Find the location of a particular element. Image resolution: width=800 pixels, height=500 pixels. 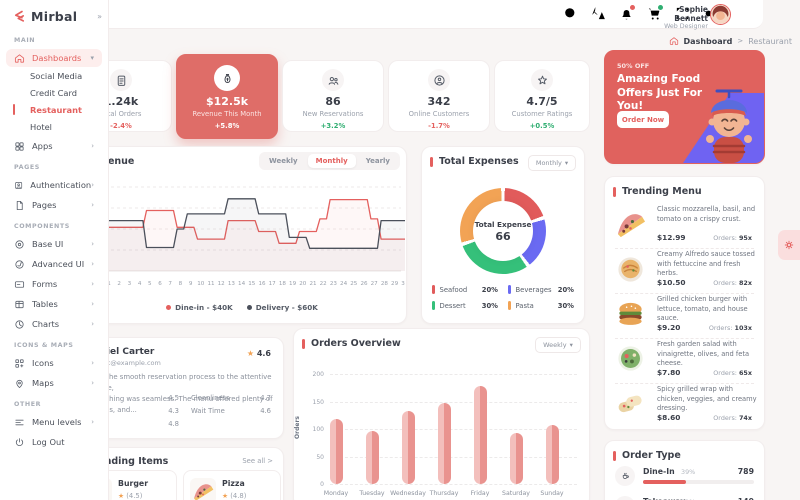

stat-card-online-customers: 342 Online Customers -1.7% is located at coordinates (439, 96).